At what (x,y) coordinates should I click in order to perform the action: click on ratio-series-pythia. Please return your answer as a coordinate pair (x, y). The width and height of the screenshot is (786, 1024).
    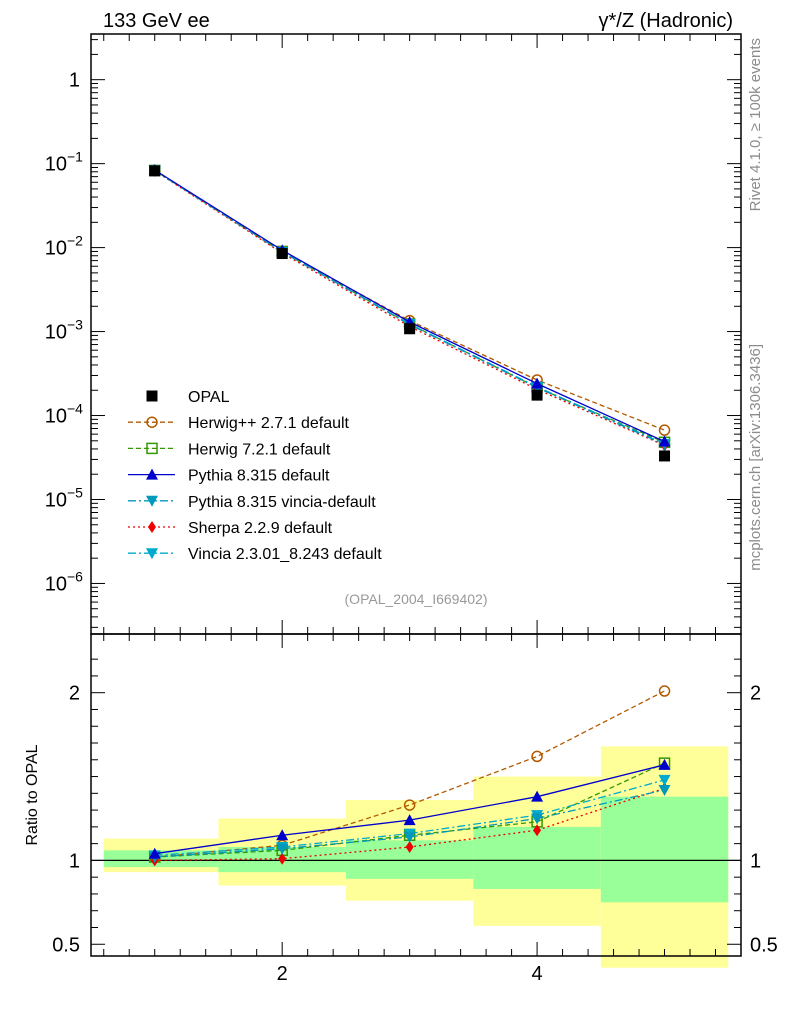
    Looking at the image, I should click on (409, 808).